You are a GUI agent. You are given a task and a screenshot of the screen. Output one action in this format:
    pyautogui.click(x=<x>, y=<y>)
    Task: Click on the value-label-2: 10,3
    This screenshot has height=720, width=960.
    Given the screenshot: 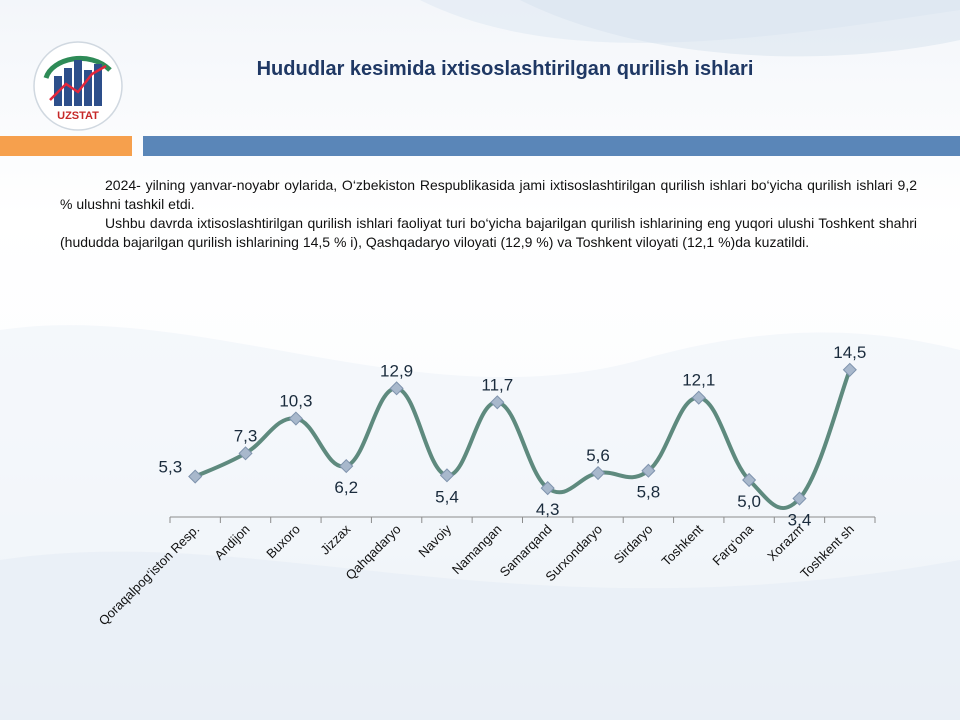 What is the action you would take?
    pyautogui.click(x=295, y=401)
    